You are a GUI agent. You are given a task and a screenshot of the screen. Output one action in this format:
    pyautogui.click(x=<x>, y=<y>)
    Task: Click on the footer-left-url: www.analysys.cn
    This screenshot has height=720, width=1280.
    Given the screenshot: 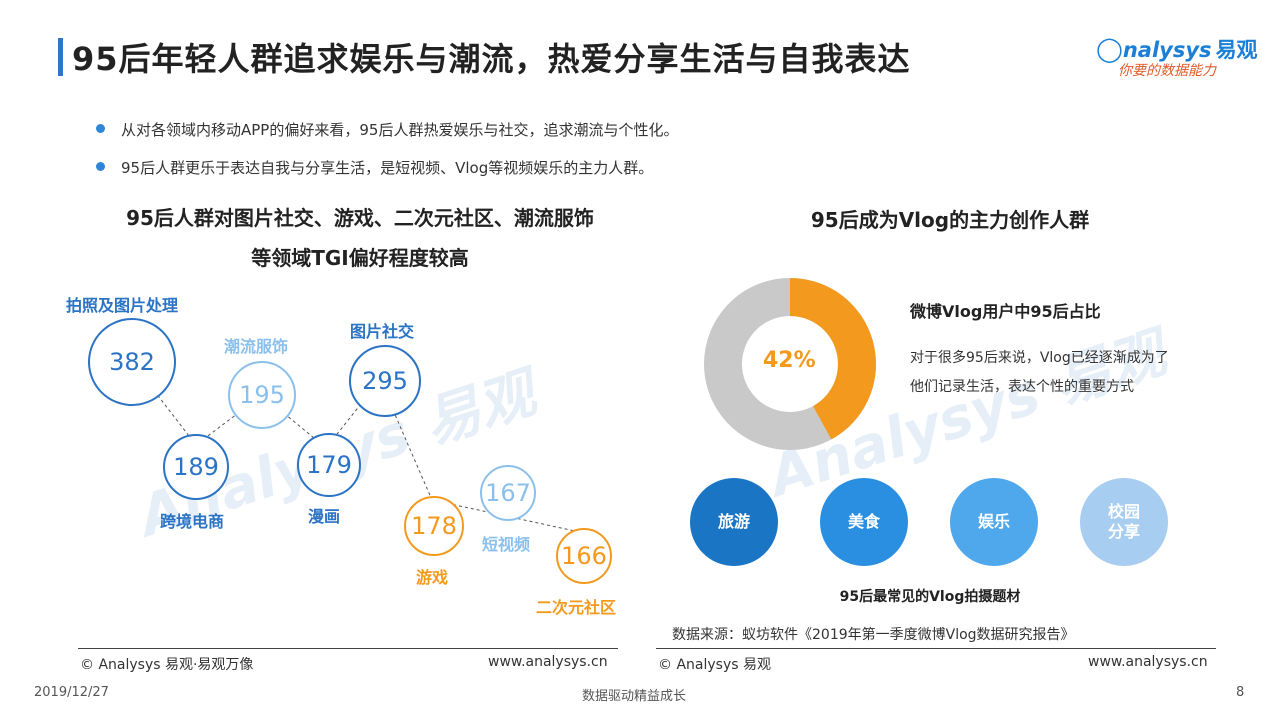 What is the action you would take?
    pyautogui.click(x=548, y=662)
    